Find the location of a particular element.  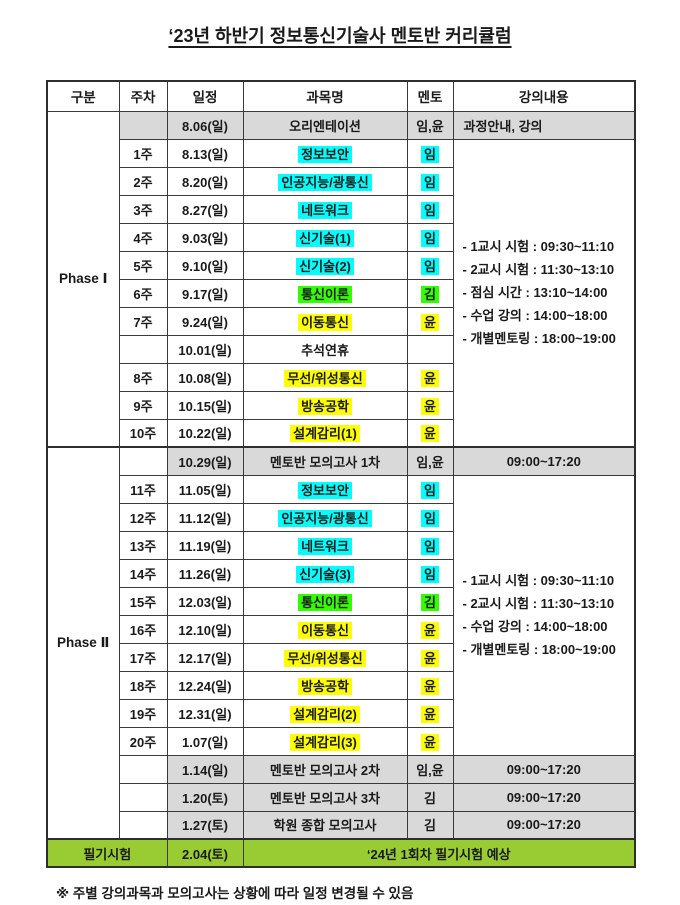

week-cell: 15주 is located at coordinates (143, 601).